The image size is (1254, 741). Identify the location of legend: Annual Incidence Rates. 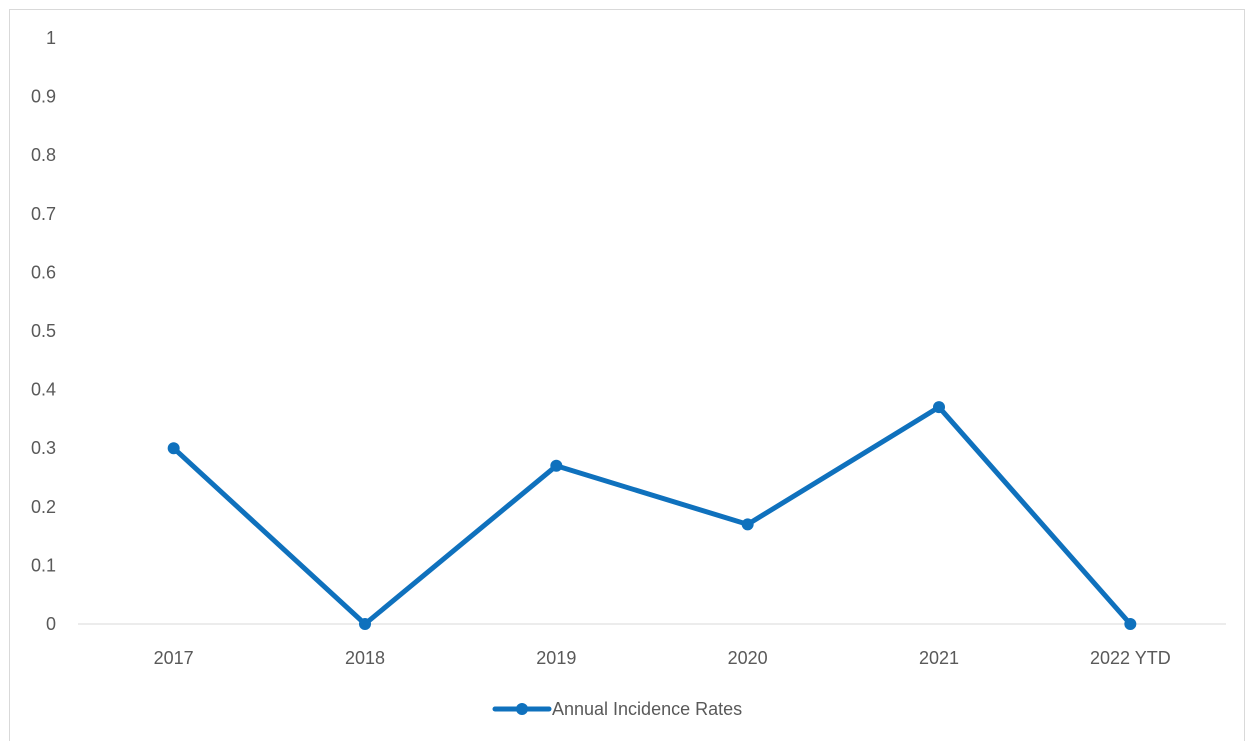
(617, 709).